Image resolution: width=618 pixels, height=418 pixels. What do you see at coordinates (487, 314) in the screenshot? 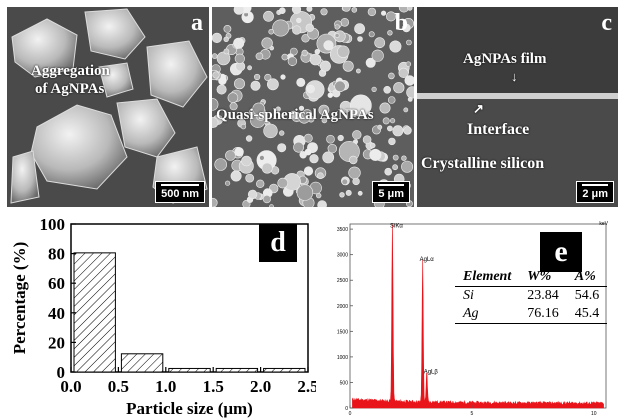
I see `table-cell-element: Ag` at bounding box center [487, 314].